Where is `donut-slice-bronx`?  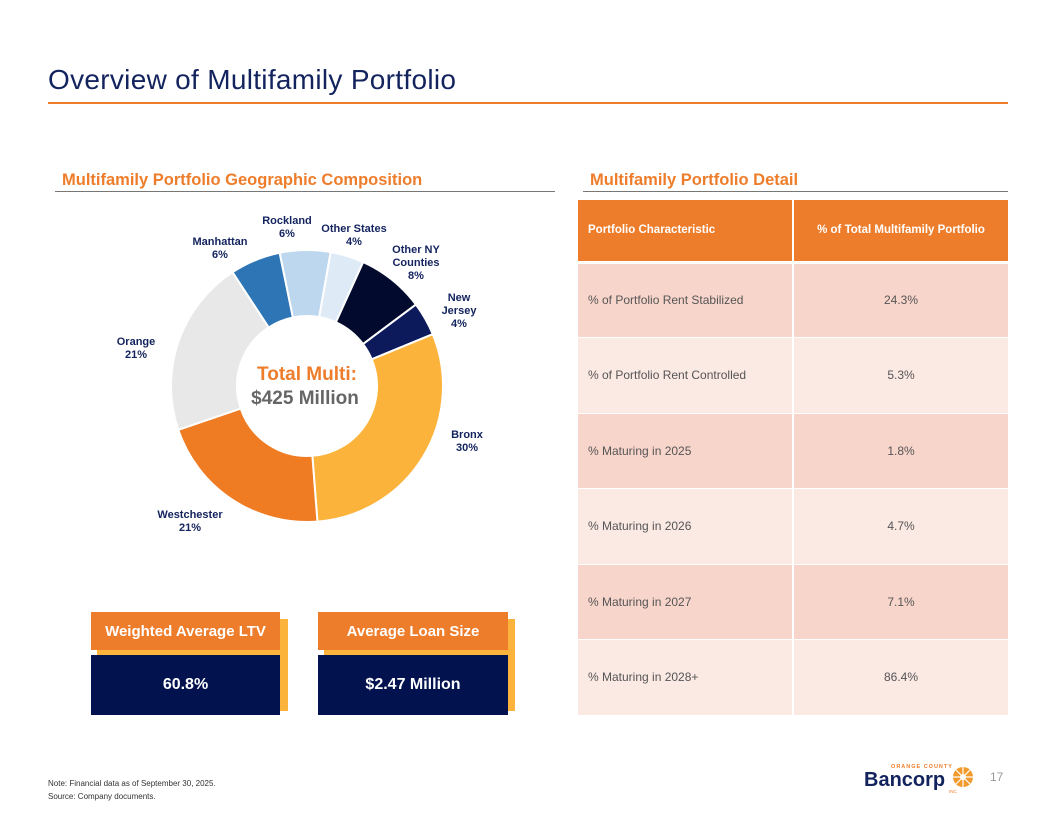 donut-slice-bronx is located at coordinates (377, 427).